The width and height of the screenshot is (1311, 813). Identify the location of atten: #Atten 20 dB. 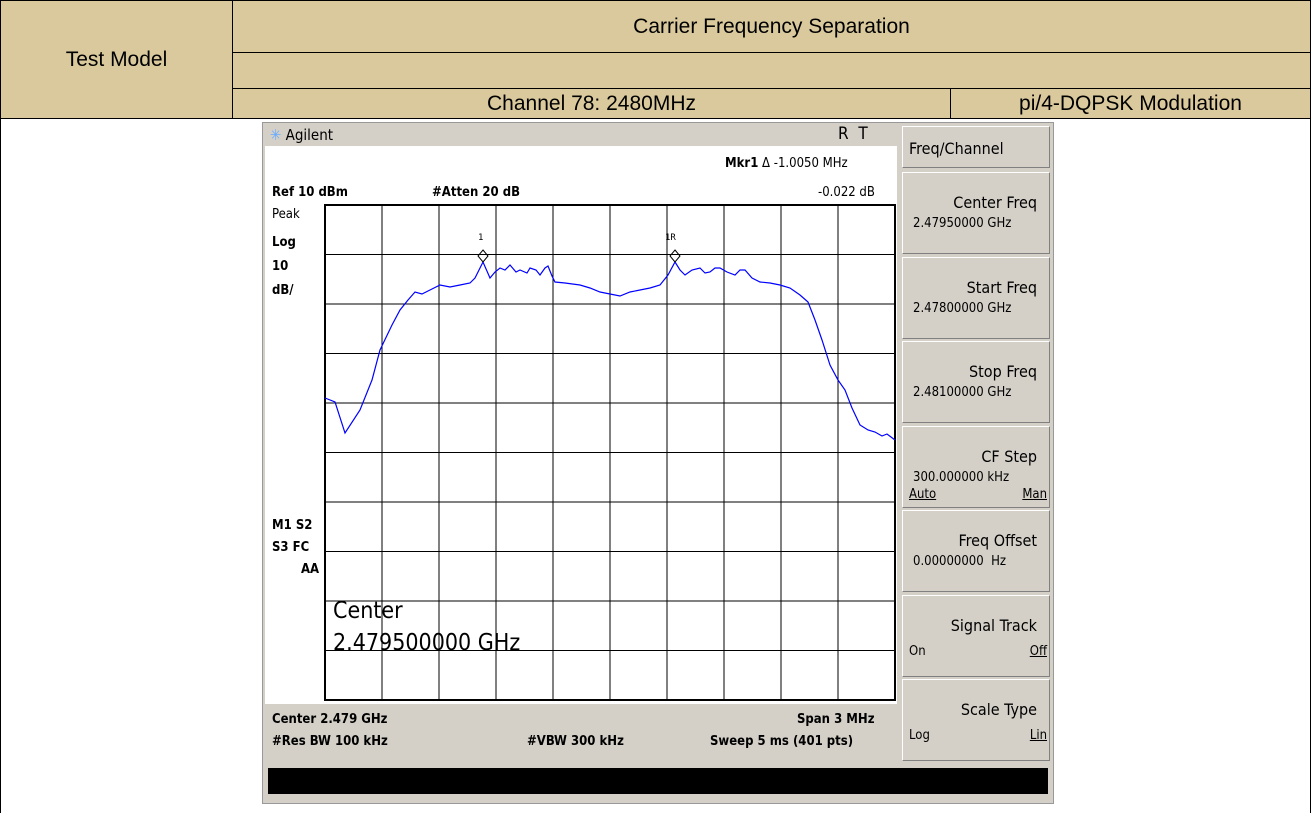
(476, 192).